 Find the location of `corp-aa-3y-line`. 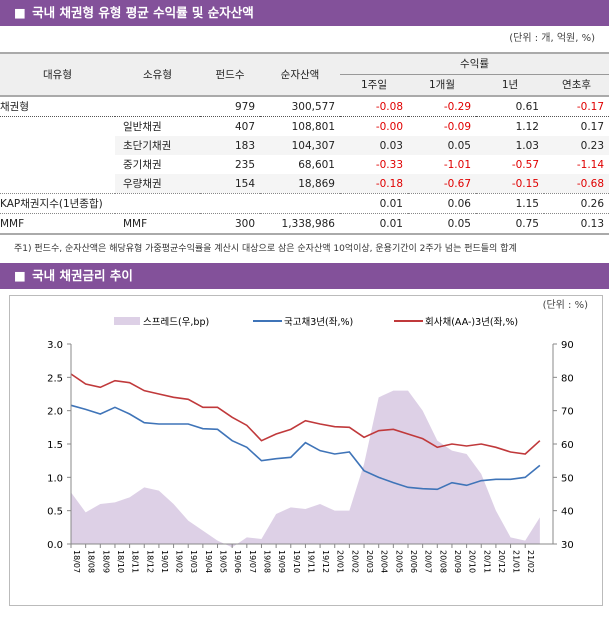

corp-aa-3y-line is located at coordinates (305, 414).